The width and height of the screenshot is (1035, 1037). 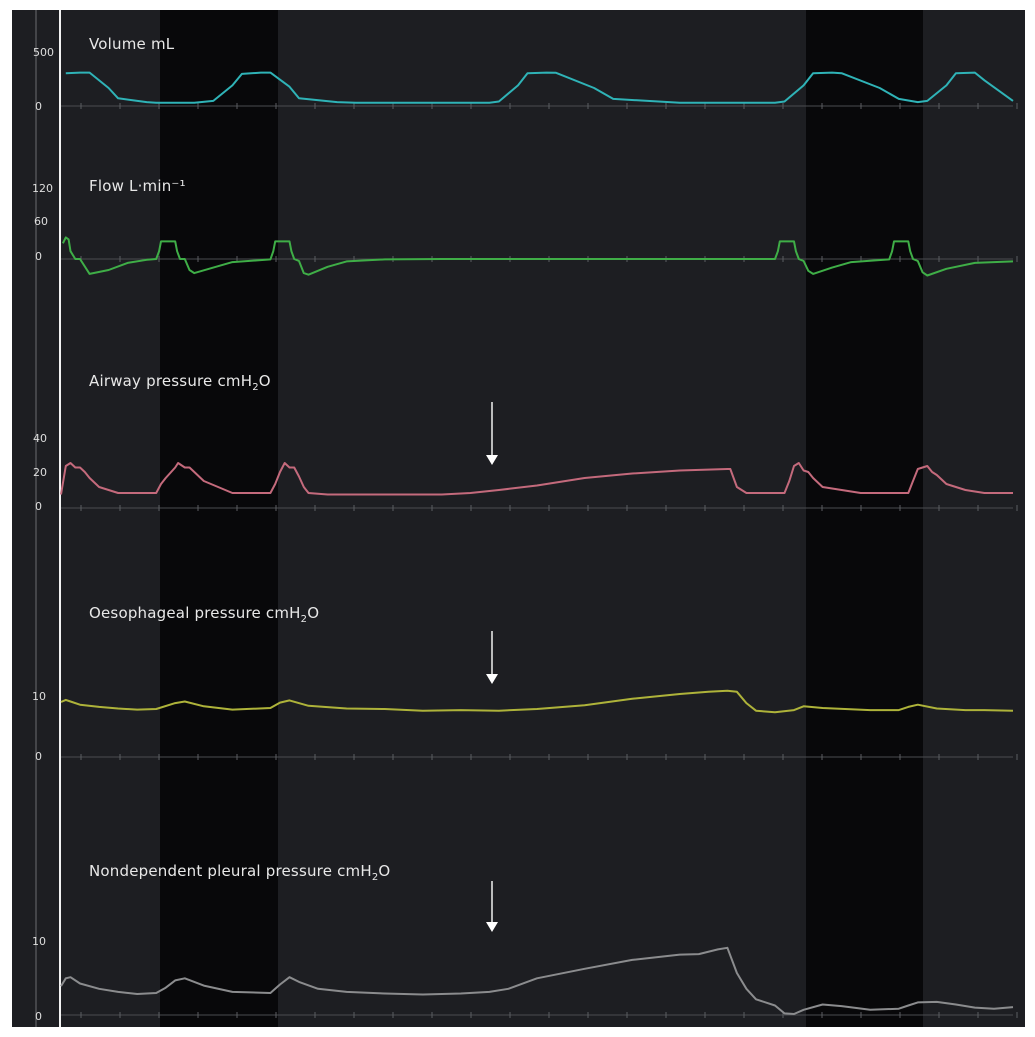 I want to click on flow-tick-0: 0, so click(x=38, y=256).